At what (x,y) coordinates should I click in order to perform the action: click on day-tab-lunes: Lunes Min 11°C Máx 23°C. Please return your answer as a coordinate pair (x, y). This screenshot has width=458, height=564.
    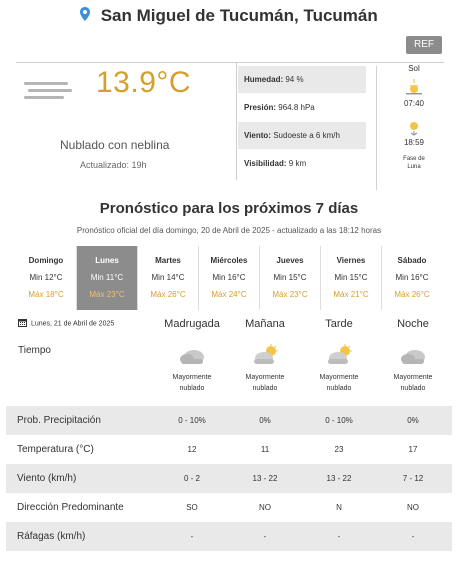
    Looking at the image, I should click on (107, 278).